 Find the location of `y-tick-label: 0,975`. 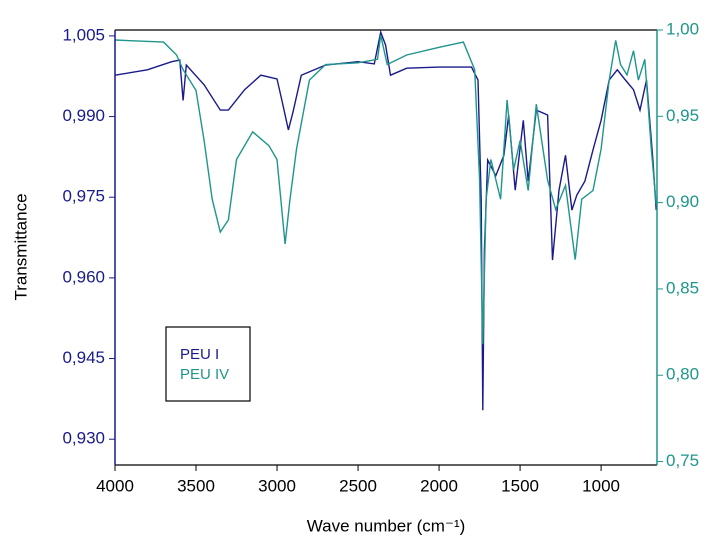

y-tick-label: 0,975 is located at coordinates (83, 196).